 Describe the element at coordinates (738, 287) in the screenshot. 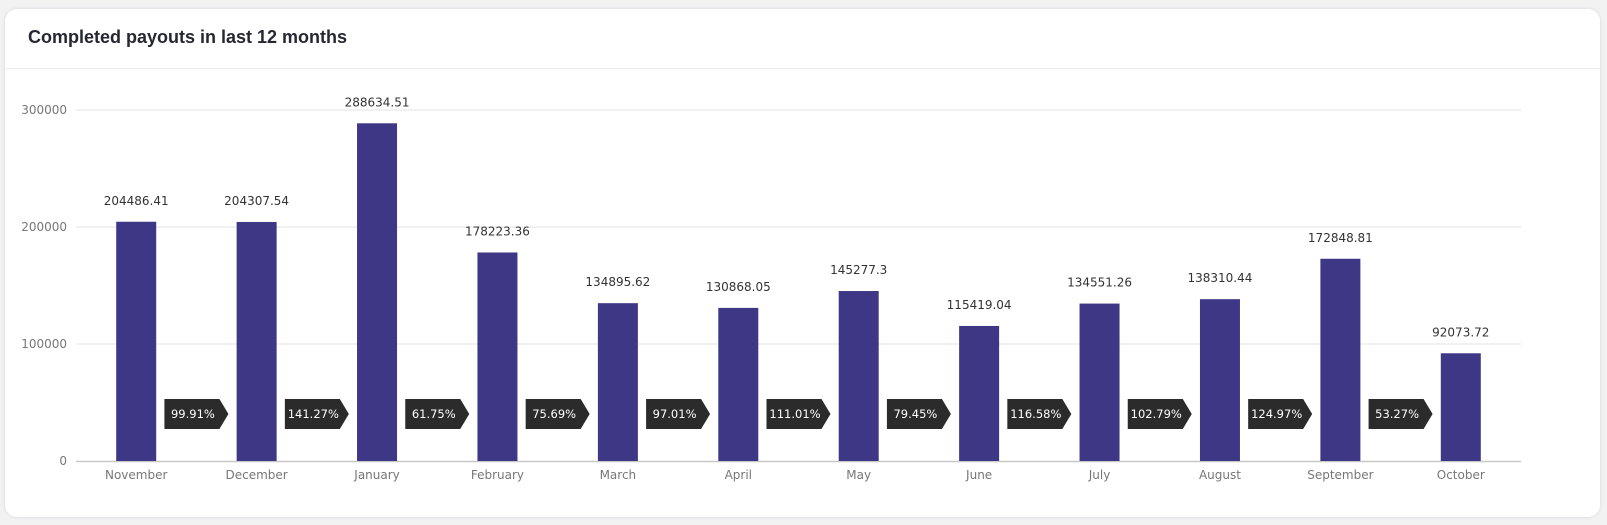

I see `bar-value-label: 130868.05` at that location.